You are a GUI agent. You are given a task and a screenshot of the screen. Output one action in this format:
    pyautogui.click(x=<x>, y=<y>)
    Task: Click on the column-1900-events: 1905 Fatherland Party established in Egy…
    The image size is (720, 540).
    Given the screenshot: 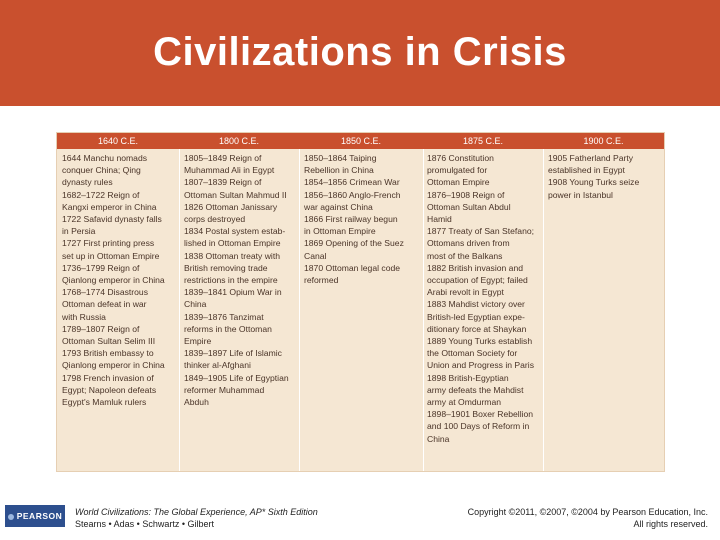 What is the action you would take?
    pyautogui.click(x=594, y=176)
    